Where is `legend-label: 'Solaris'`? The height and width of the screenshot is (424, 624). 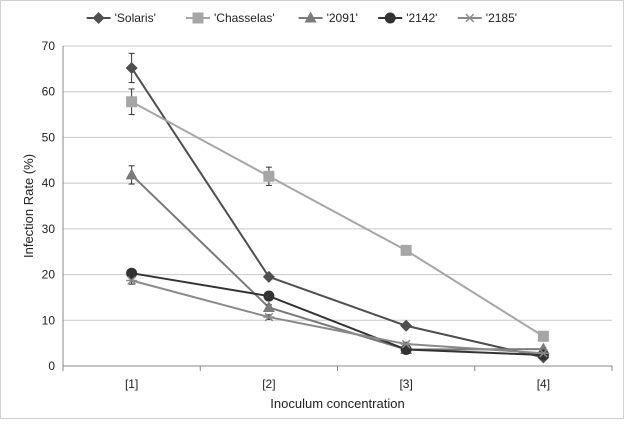
legend-label: 'Solaris' is located at coordinates (135, 18).